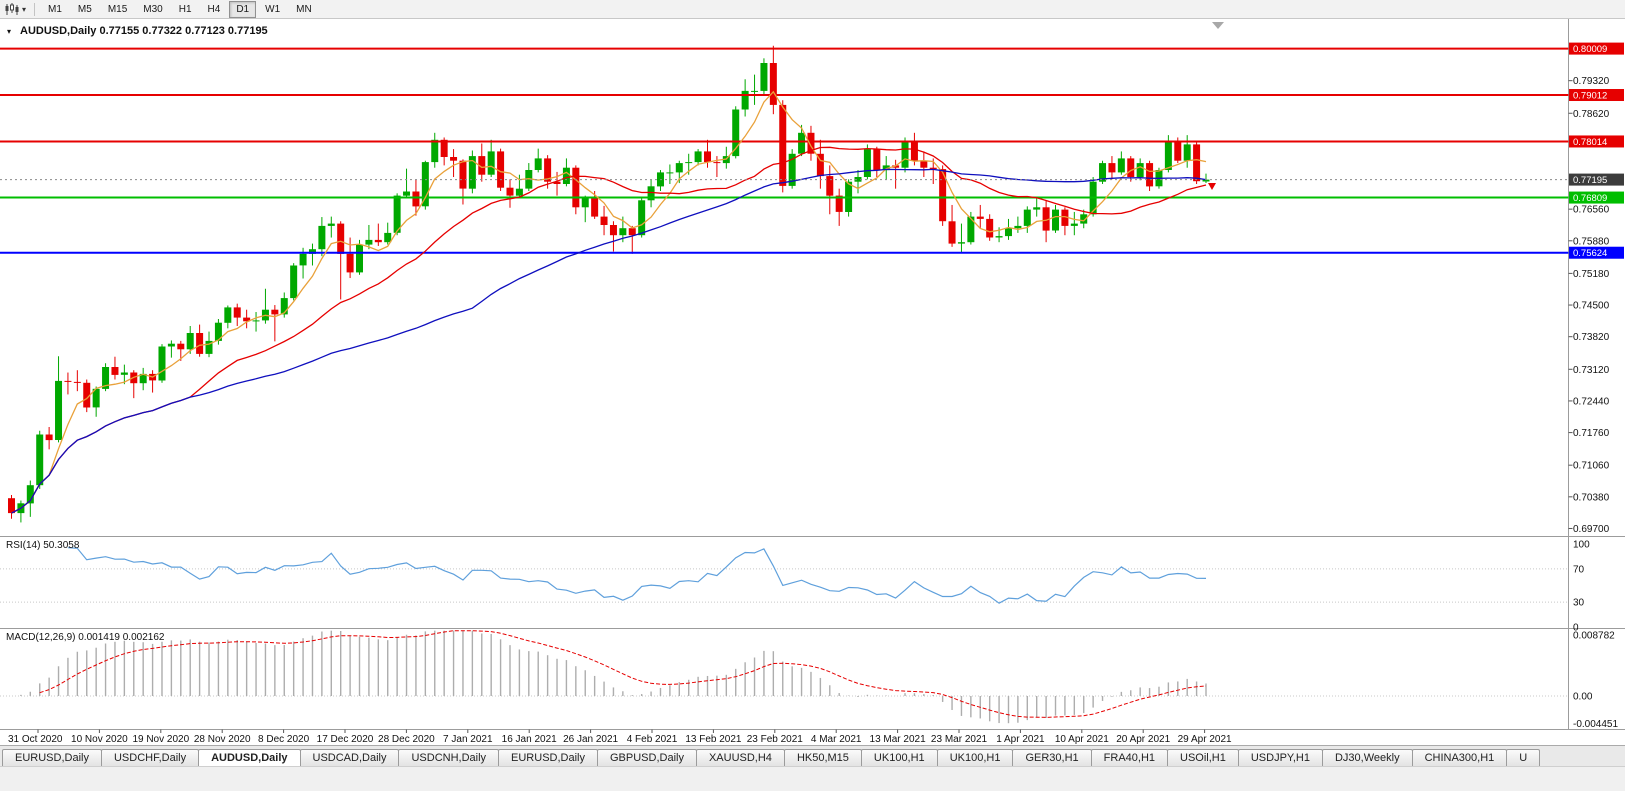  Describe the element at coordinates (222, 739) in the screenshot. I see `svg-text: 28 Nov 2020` at that location.